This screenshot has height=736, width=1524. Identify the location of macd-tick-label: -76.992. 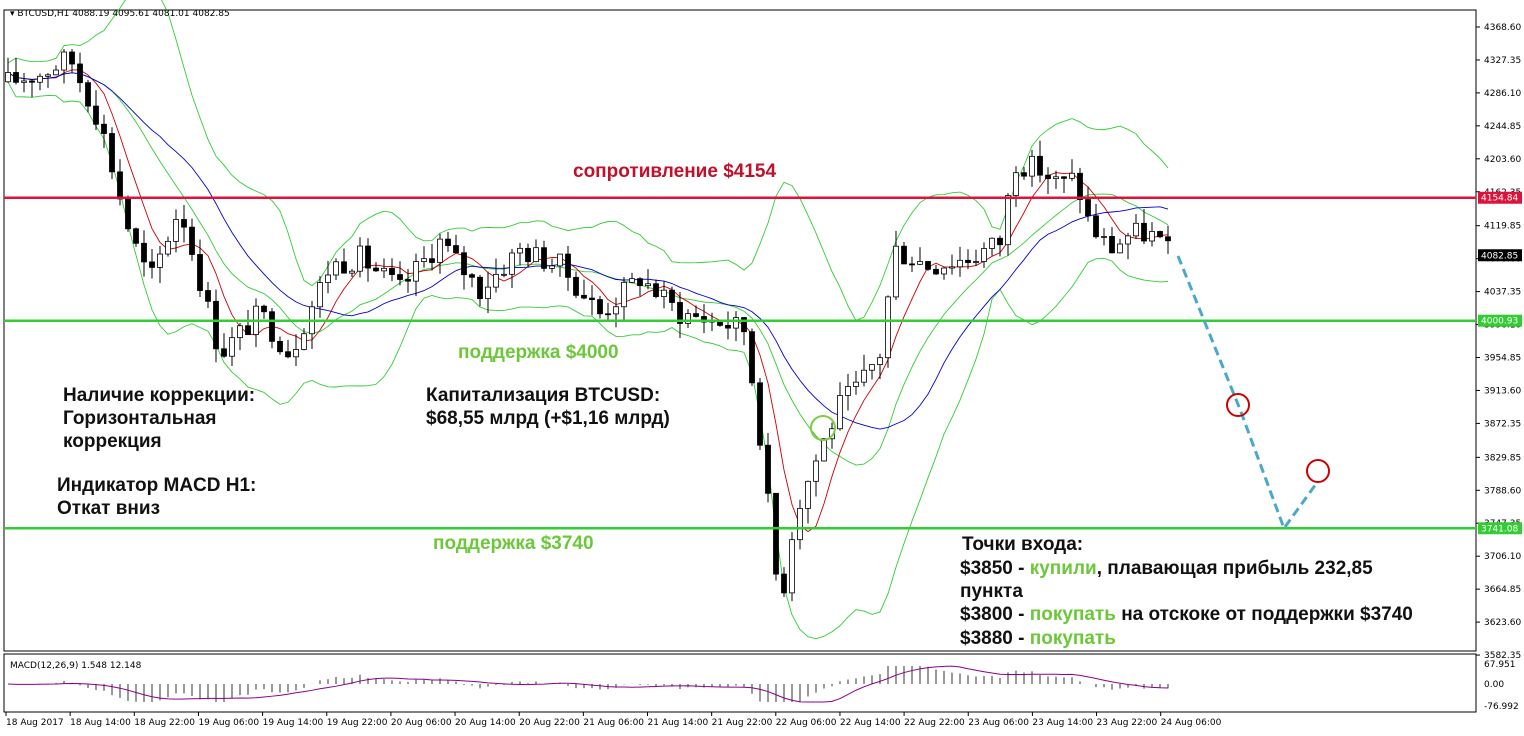
(1501, 707).